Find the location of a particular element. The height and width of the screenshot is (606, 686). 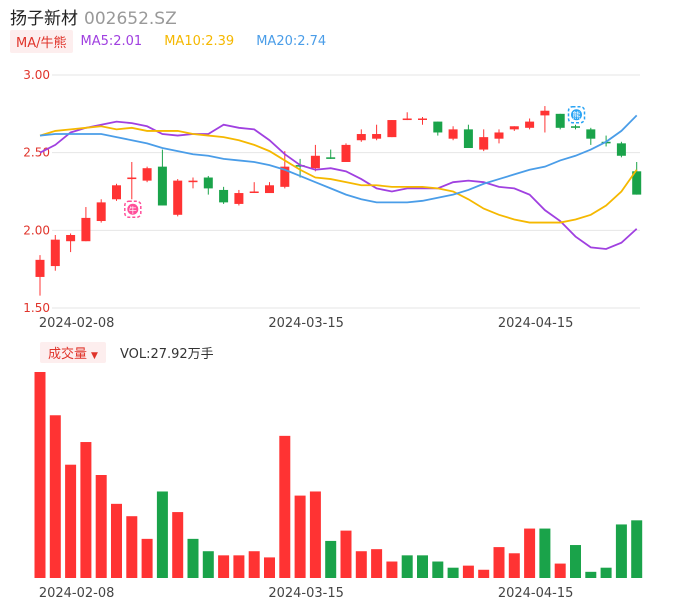

marker-label: 熊 is located at coordinates (577, 115).